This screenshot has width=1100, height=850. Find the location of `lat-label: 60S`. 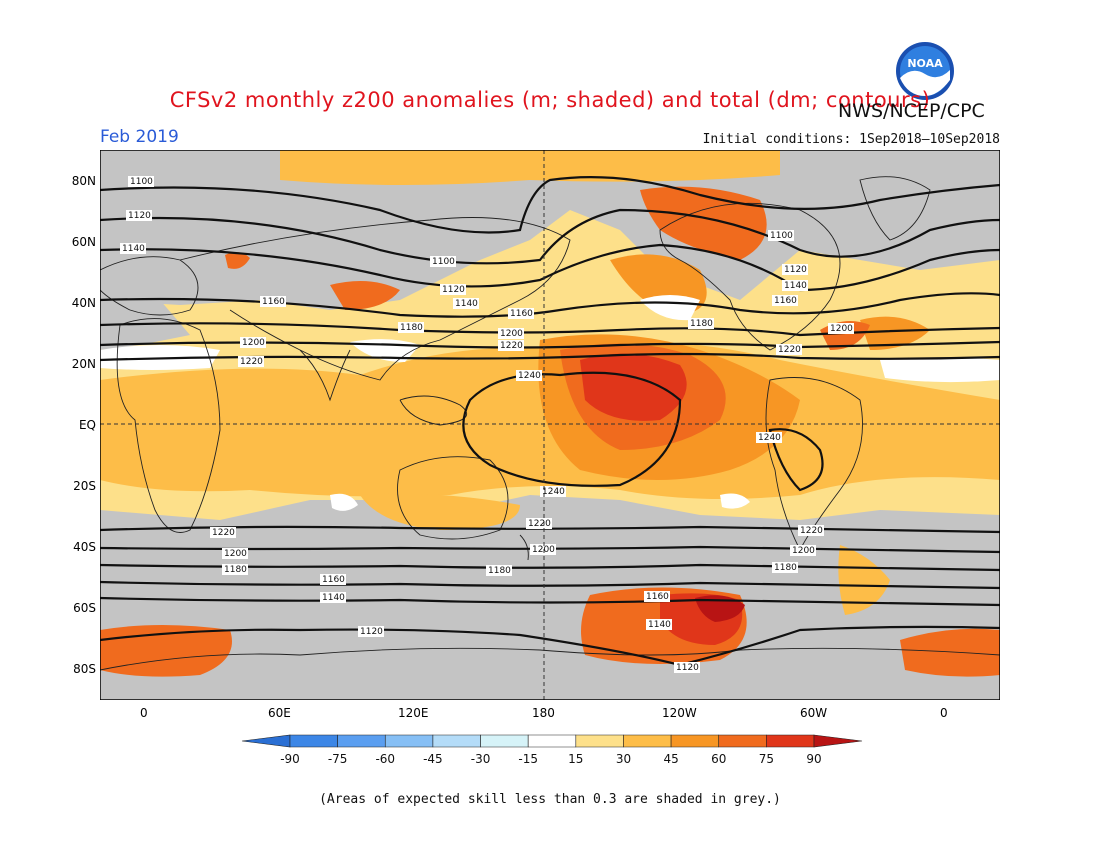

lat-label: 60S is located at coordinates (84, 608).